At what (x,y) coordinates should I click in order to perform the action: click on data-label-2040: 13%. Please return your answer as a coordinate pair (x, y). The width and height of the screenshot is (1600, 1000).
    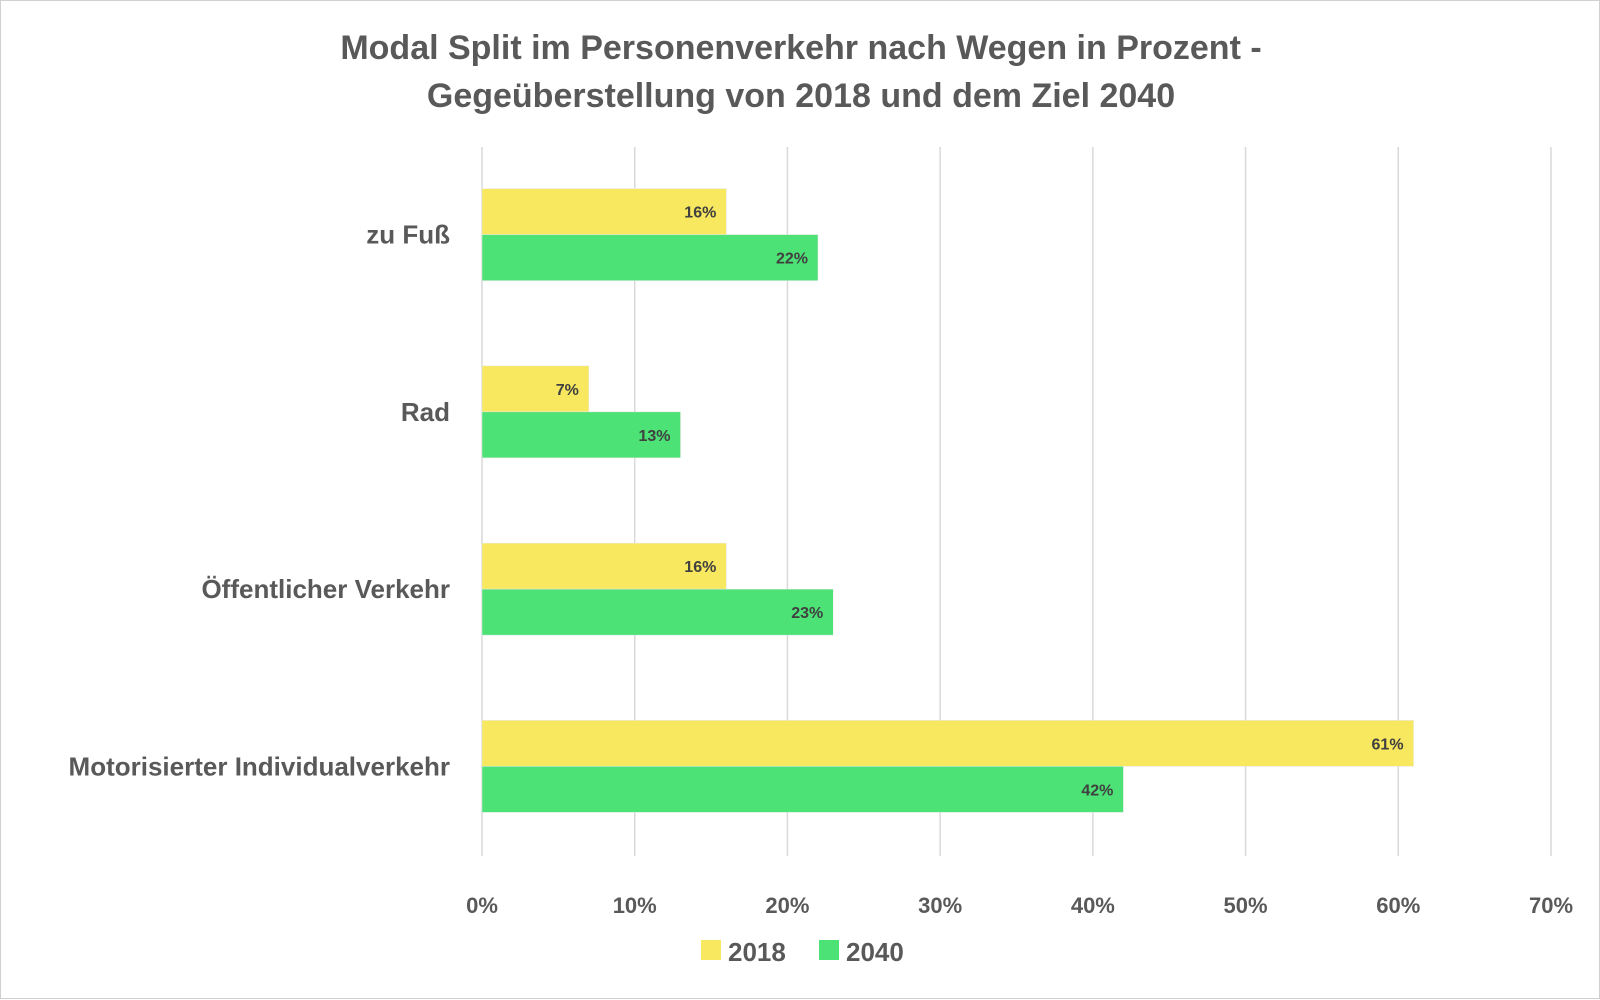
    Looking at the image, I should click on (654, 436).